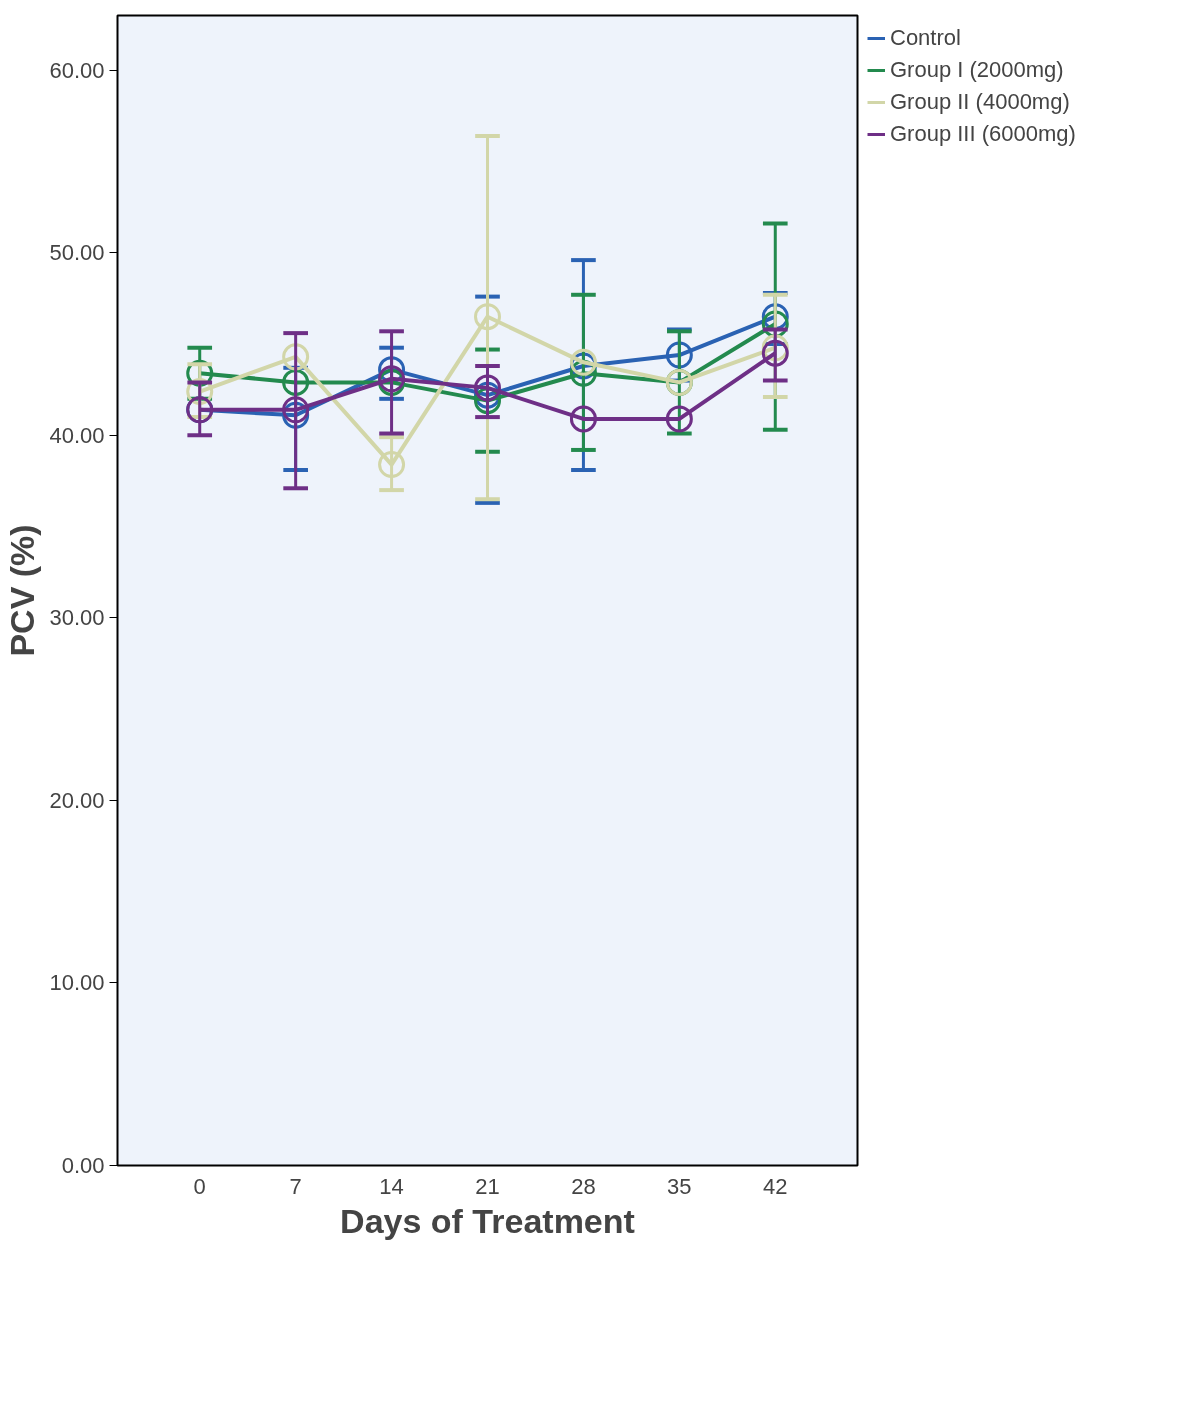  I want to click on x-tick-label: 7, so click(295, 1186).